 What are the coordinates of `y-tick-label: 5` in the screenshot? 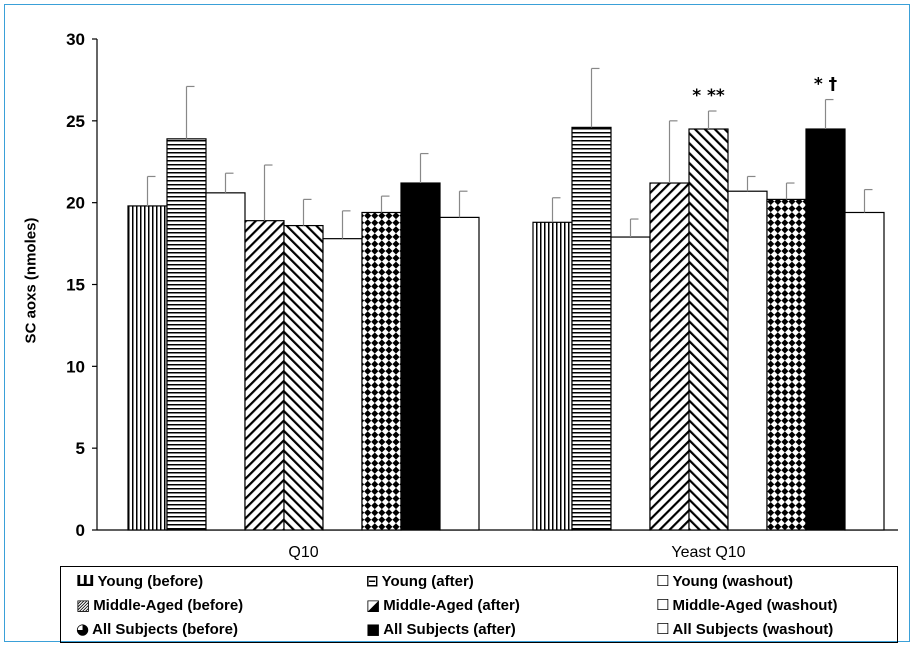 It's located at (80, 448).